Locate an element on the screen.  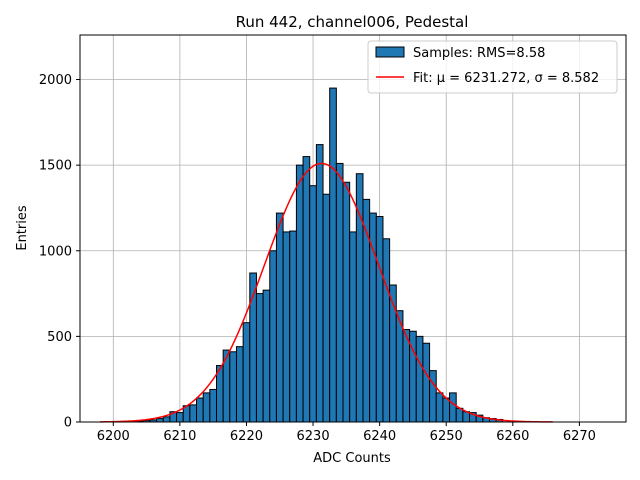
y-tick-label: 500 is located at coordinates (59, 337).